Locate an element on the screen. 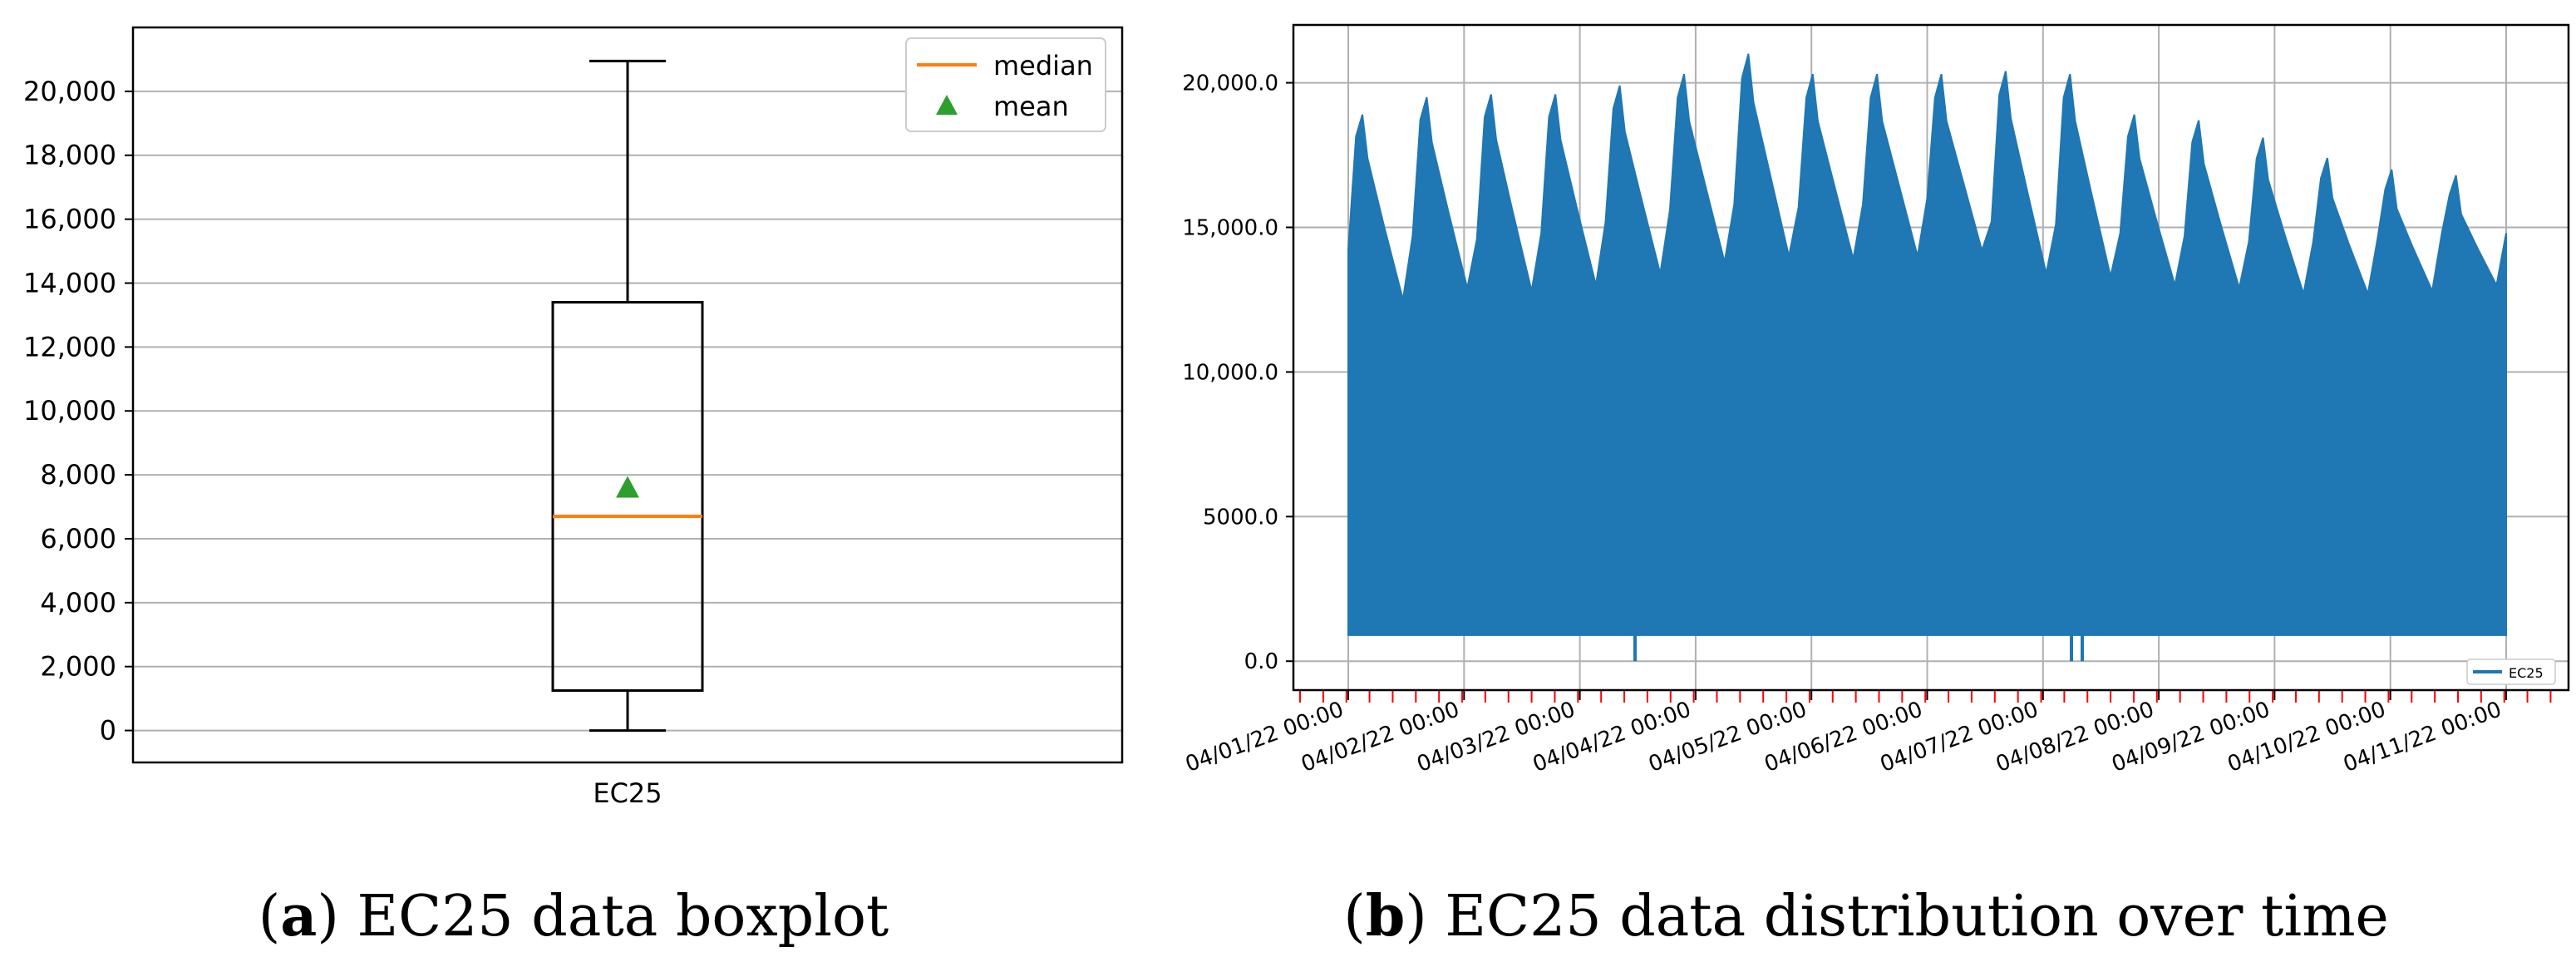 The width and height of the screenshot is (2576, 962). boxplot-y-tick-label: 2,000 is located at coordinates (78, 667).